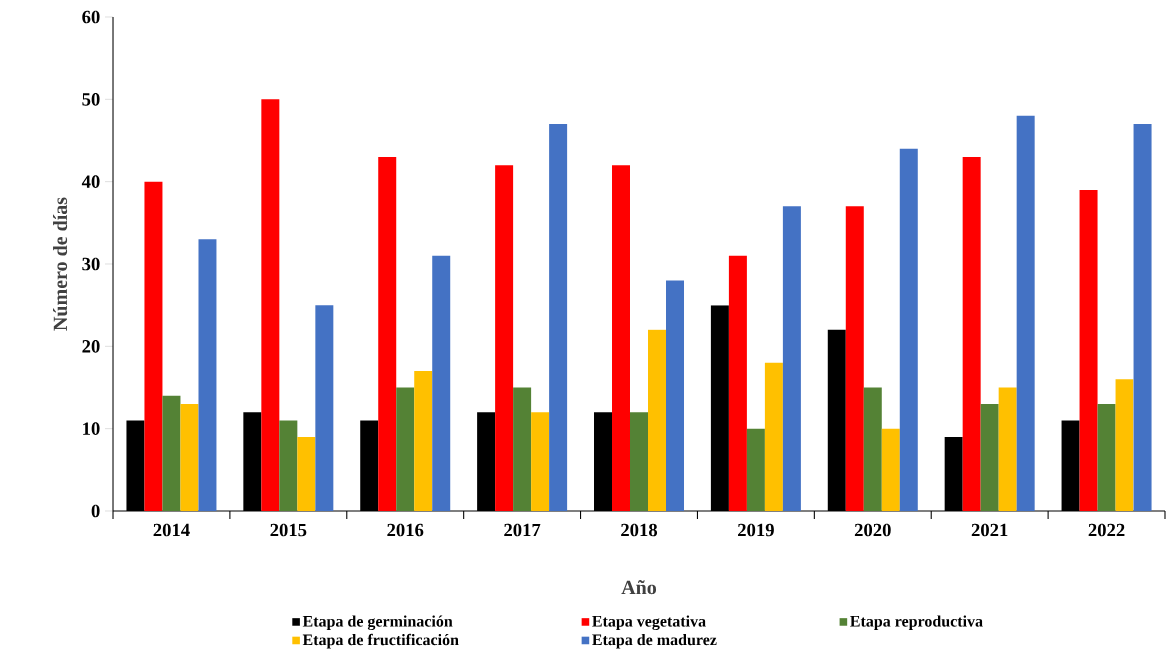 Image resolution: width=1167 pixels, height=667 pixels. Describe the element at coordinates (377, 623) in the screenshot. I see `legend-label: Etapa de germinación` at that location.